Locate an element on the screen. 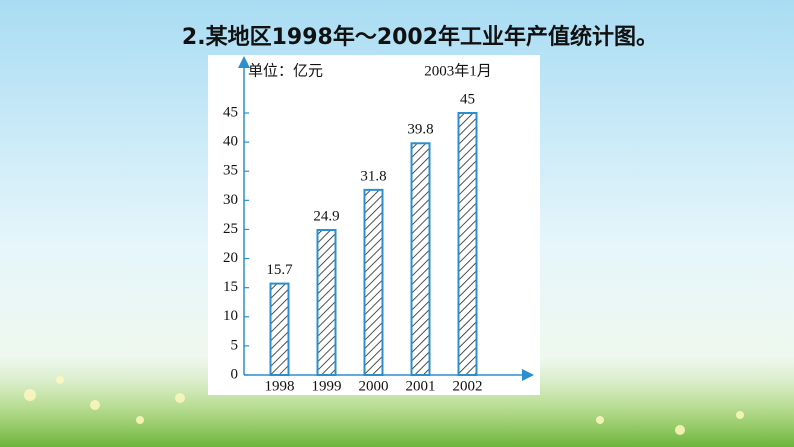  value-label: 45 is located at coordinates (467, 99).